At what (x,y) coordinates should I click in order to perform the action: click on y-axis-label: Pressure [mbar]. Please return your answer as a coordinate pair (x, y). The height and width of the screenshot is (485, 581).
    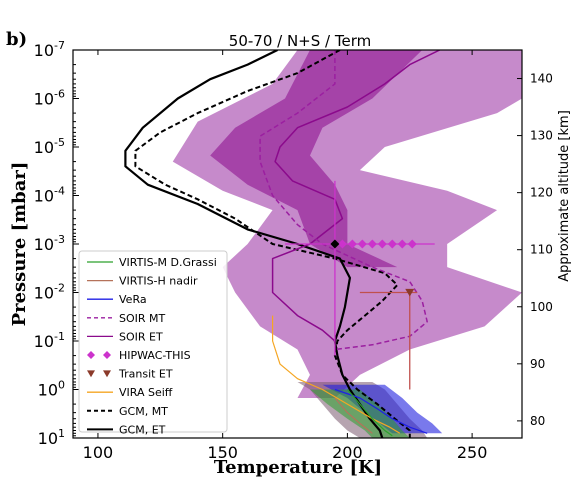
    Looking at the image, I should click on (19, 244).